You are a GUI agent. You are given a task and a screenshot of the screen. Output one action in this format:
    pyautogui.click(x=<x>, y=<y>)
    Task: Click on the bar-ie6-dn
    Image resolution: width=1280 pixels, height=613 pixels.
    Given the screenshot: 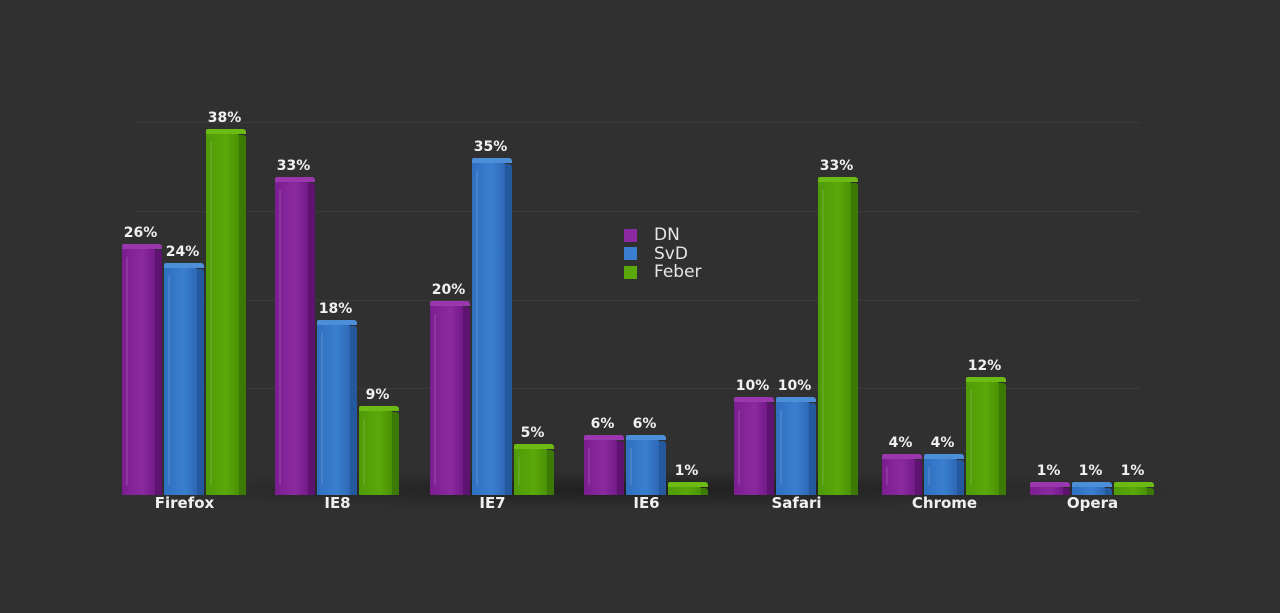 What is the action you would take?
    pyautogui.click(x=604, y=464)
    